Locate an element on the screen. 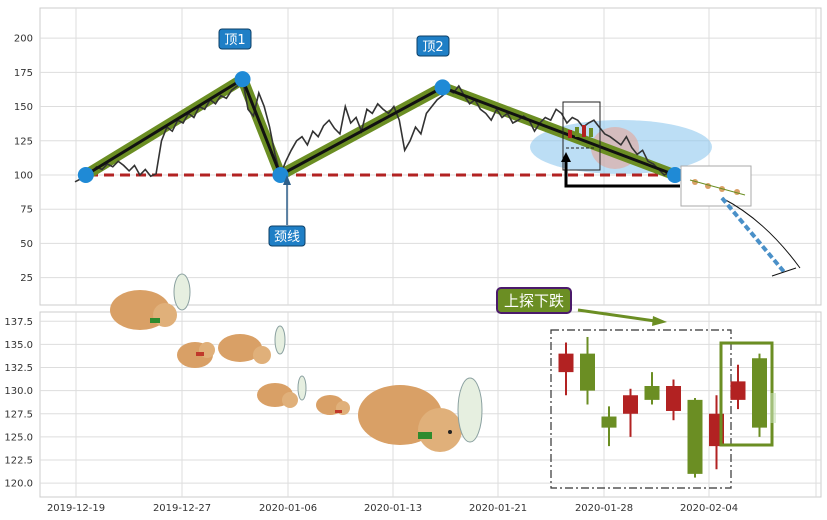 The width and height of the screenshot is (827, 520). probe-label-box is located at coordinates (534, 300).